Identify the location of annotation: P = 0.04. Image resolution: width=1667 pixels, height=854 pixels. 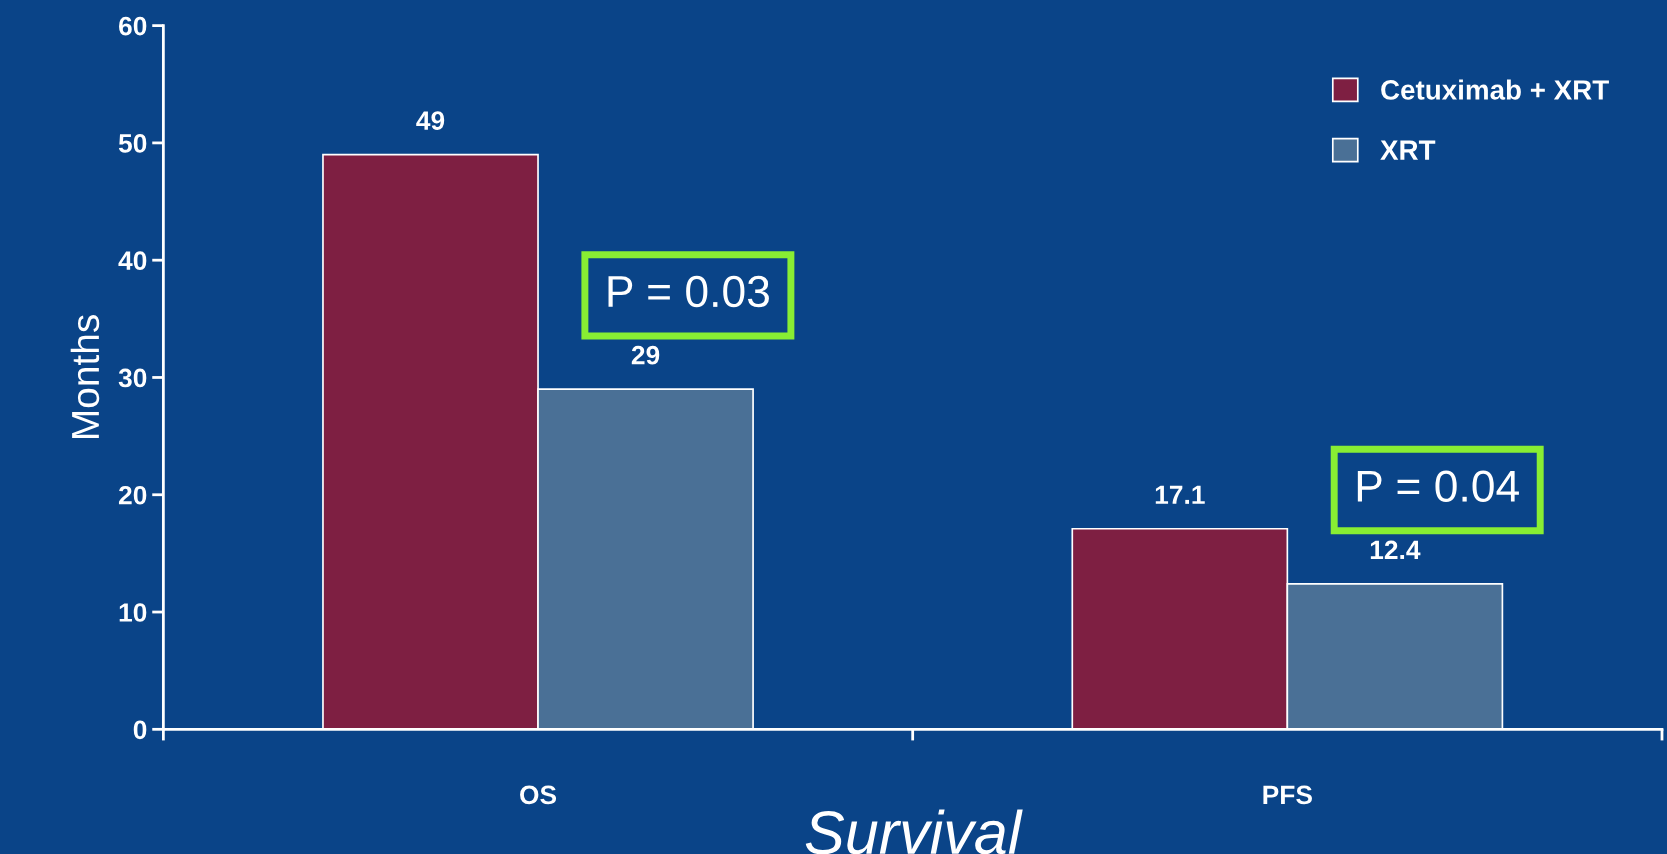
(1438, 486).